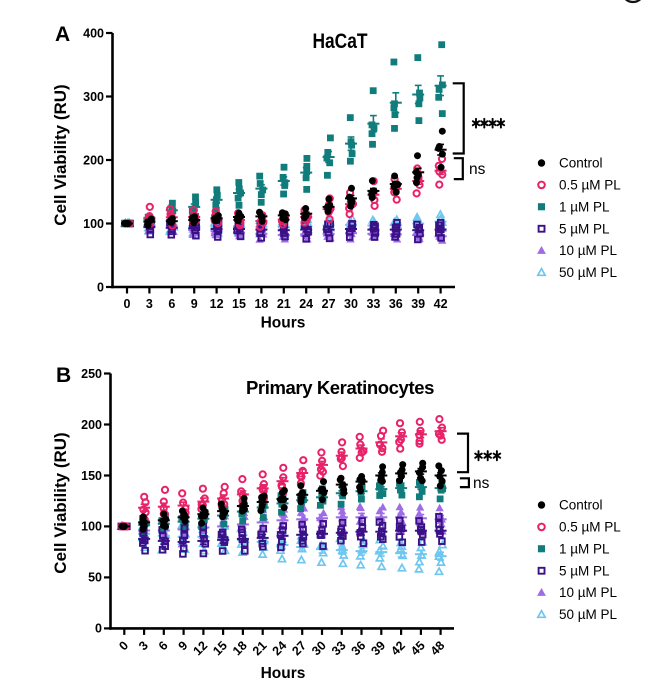 This screenshot has height=691, width=650. I want to click on svg-text: 250, so click(91, 374).